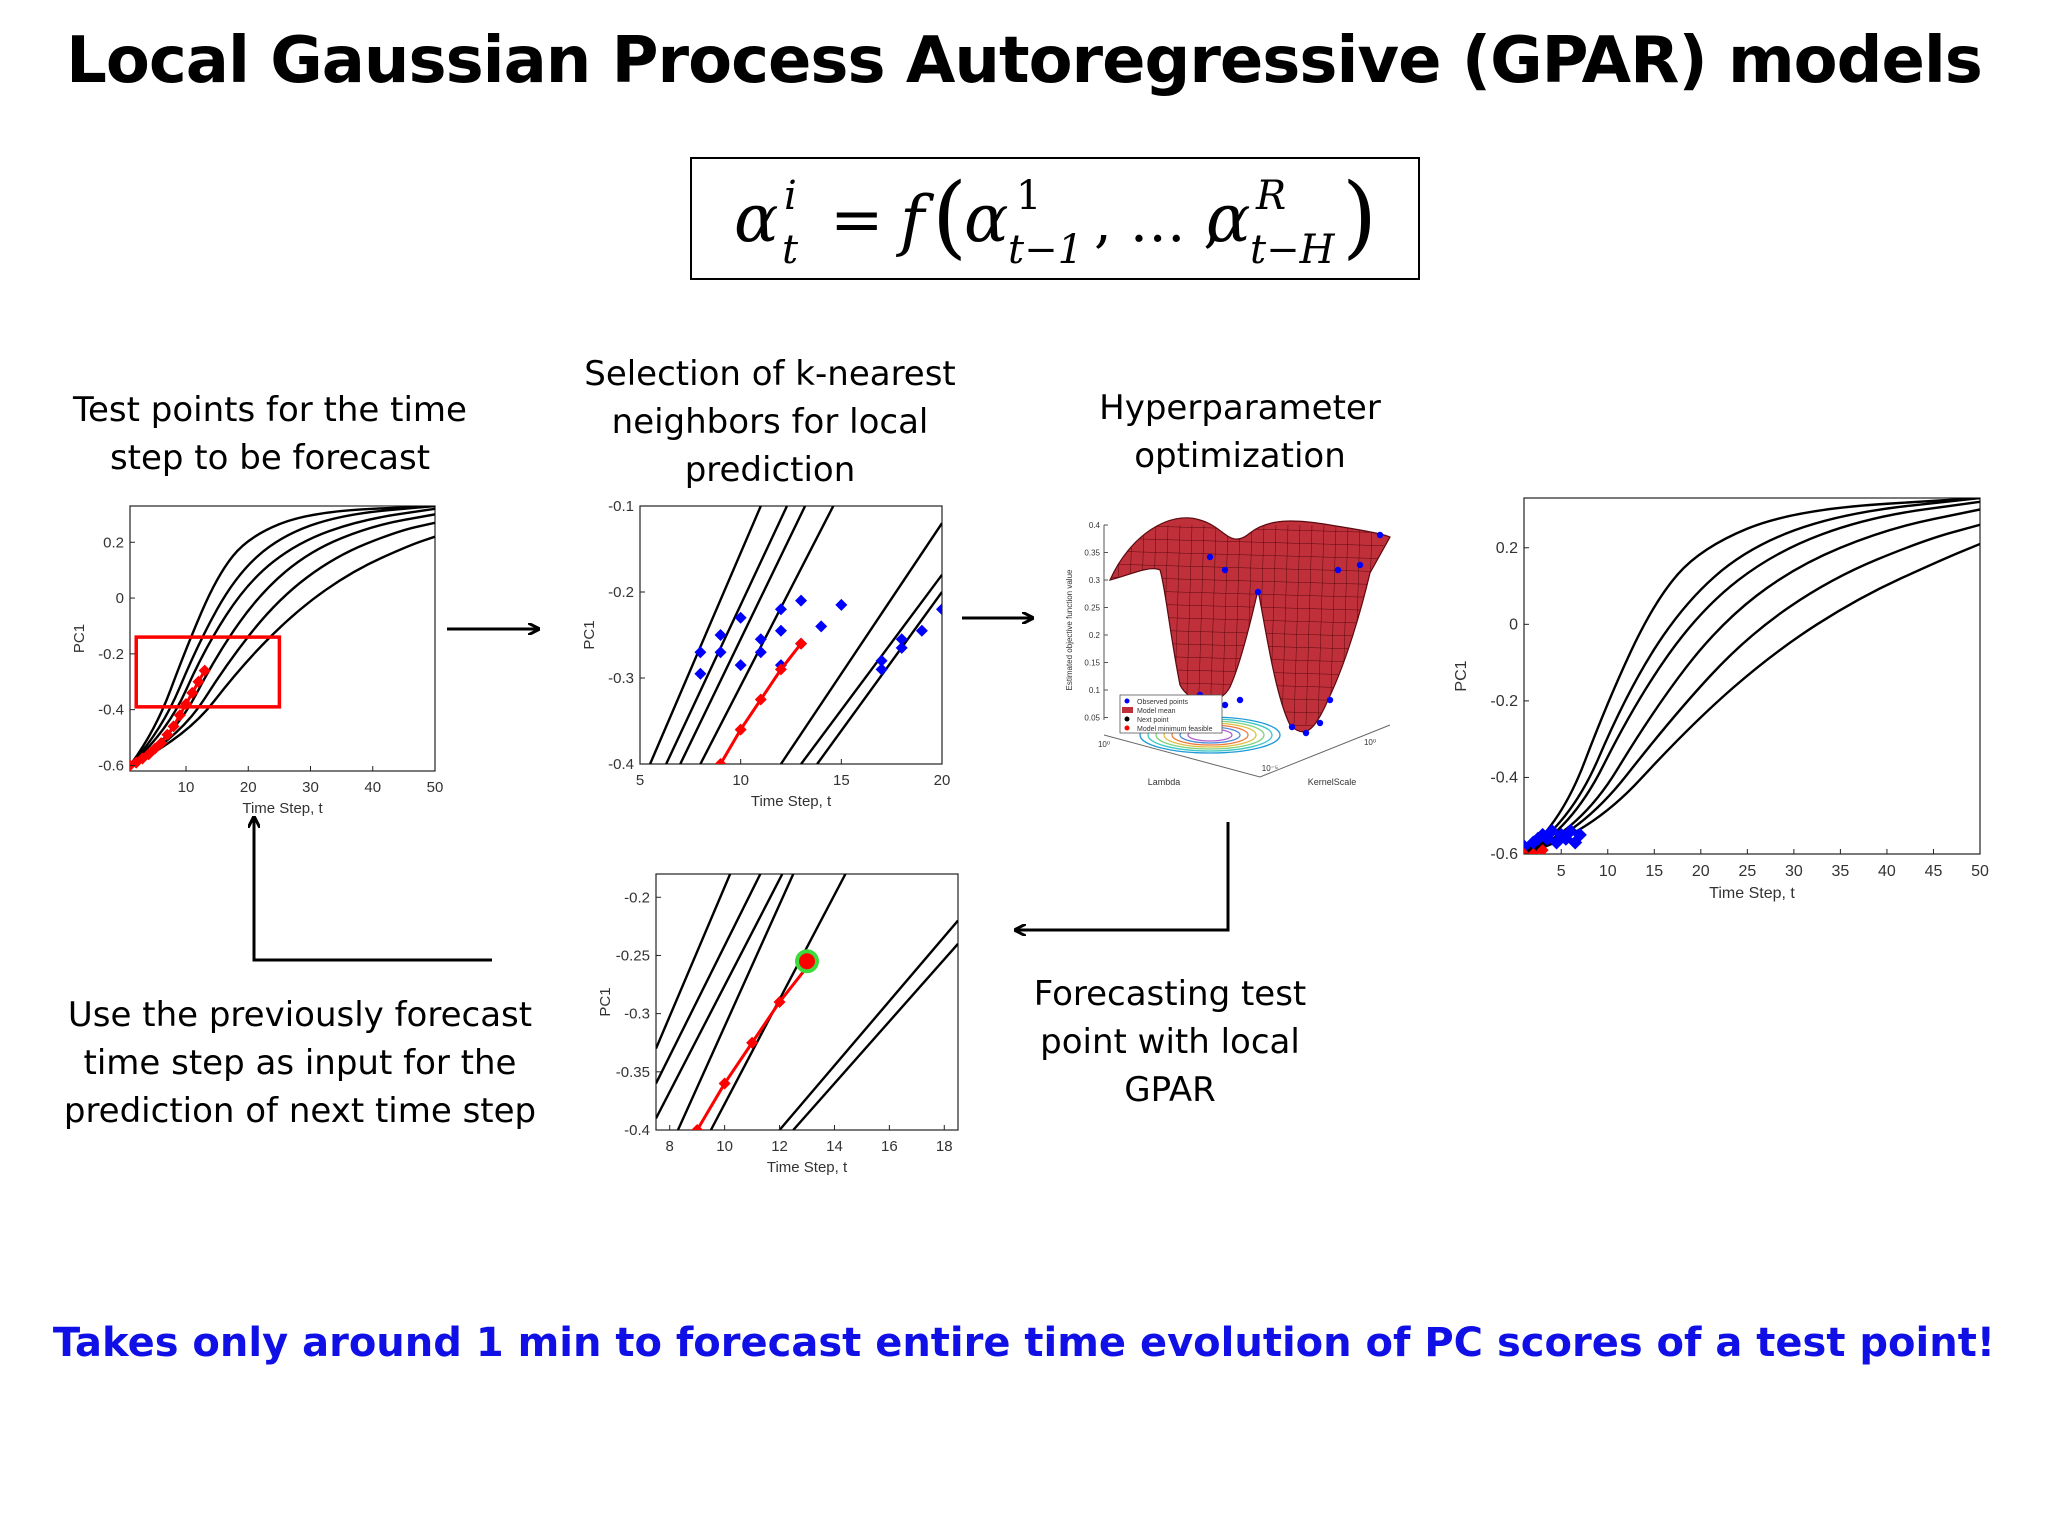 The width and height of the screenshot is (2048, 1536). Describe the element at coordinates (1247, 751) in the screenshot. I see `base-plane-edge` at that location.